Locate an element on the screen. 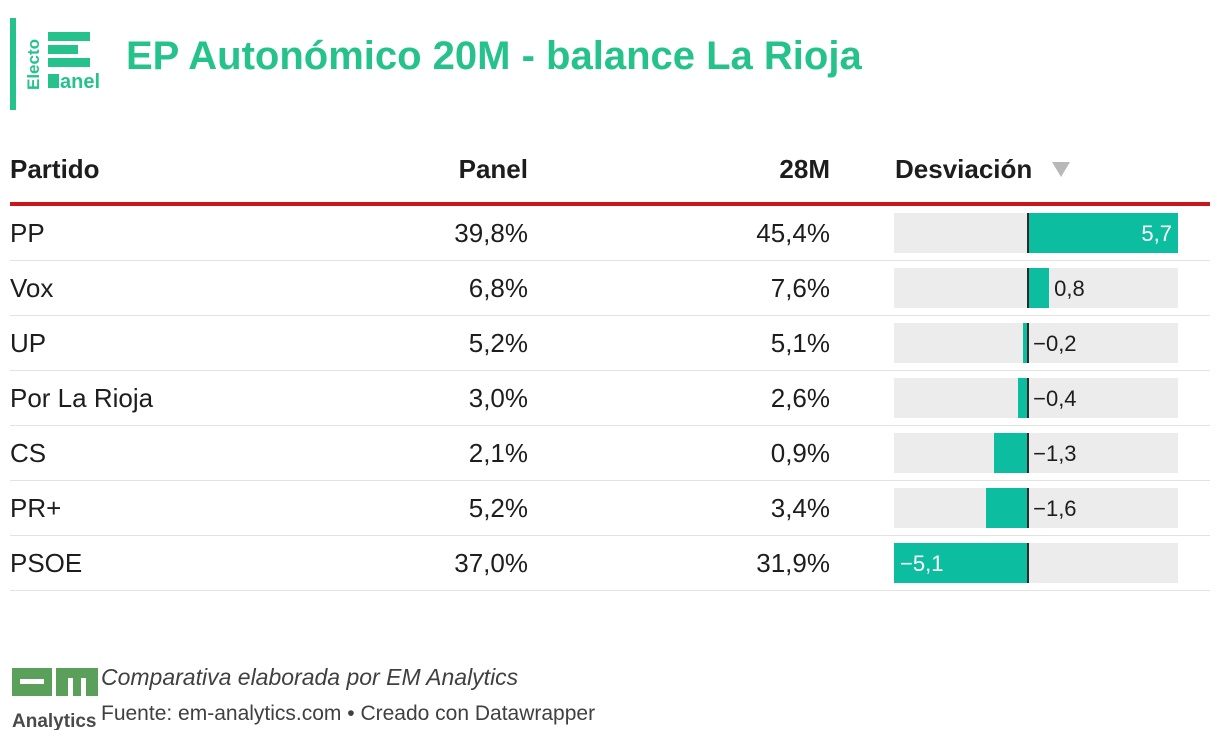 This screenshot has height=744, width=1220. table-row: CS 2,1% 0,9% −1,3 is located at coordinates (610, 453).